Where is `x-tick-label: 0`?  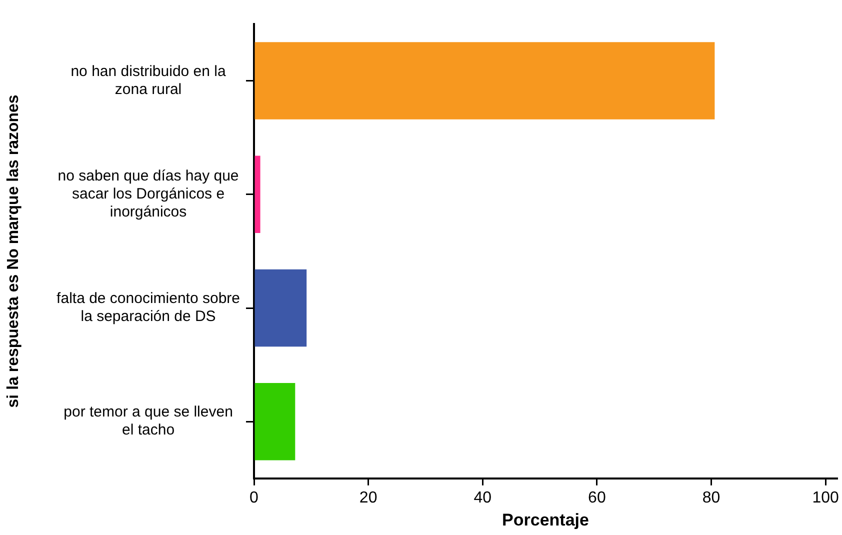
x-tick-label: 0 is located at coordinates (254, 497).